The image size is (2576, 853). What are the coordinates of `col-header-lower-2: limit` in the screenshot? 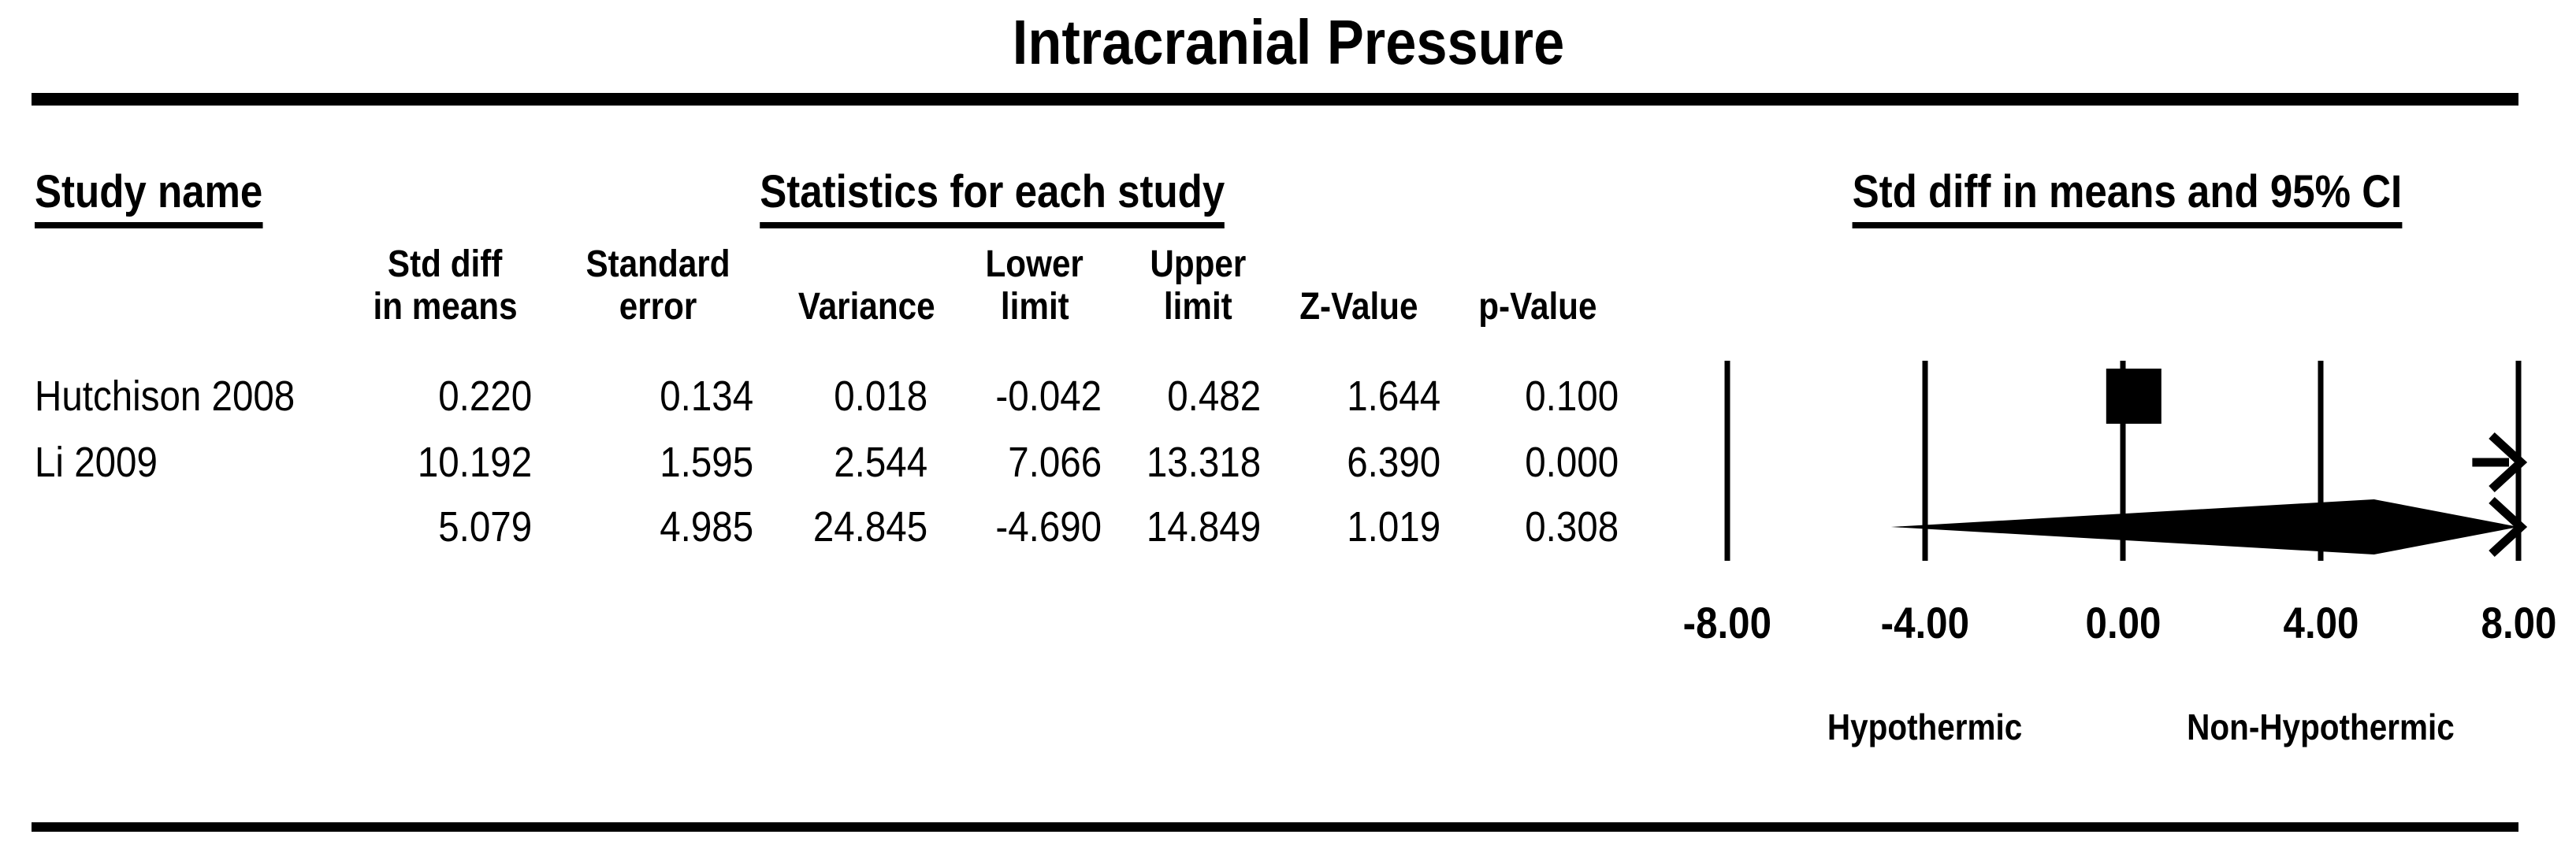 It's located at (1034, 307).